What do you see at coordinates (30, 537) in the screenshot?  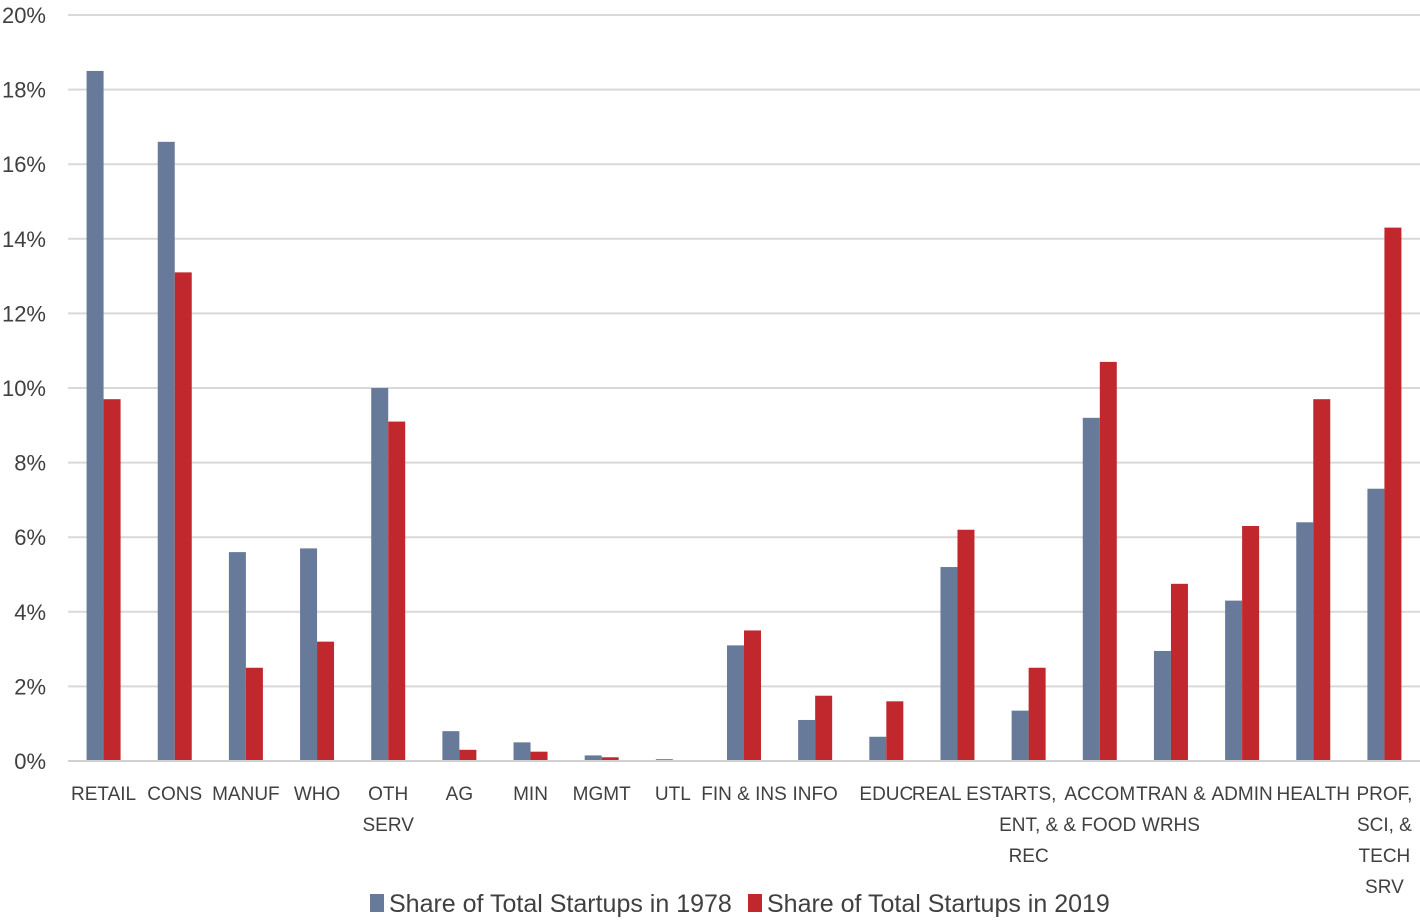 I see `y-tick-label: 6%` at bounding box center [30, 537].